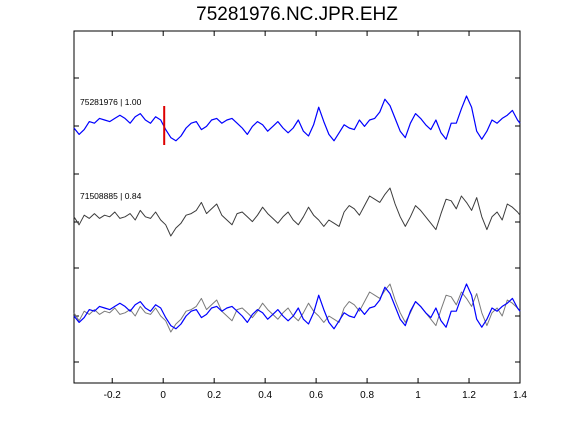 The height and width of the screenshot is (432, 576). Describe the element at coordinates (367, 395) in the screenshot. I see `x-tick-label: 0.8` at that location.